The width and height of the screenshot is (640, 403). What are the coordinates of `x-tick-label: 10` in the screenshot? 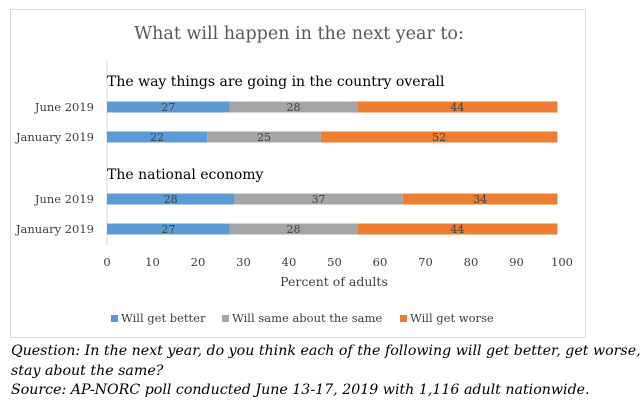 It's located at (152, 262).